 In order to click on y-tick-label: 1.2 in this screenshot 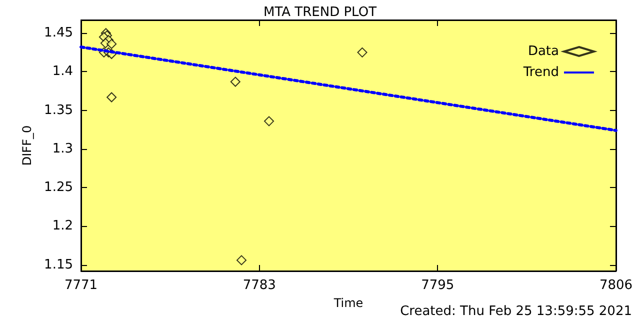, I will do `click(62, 226)`.